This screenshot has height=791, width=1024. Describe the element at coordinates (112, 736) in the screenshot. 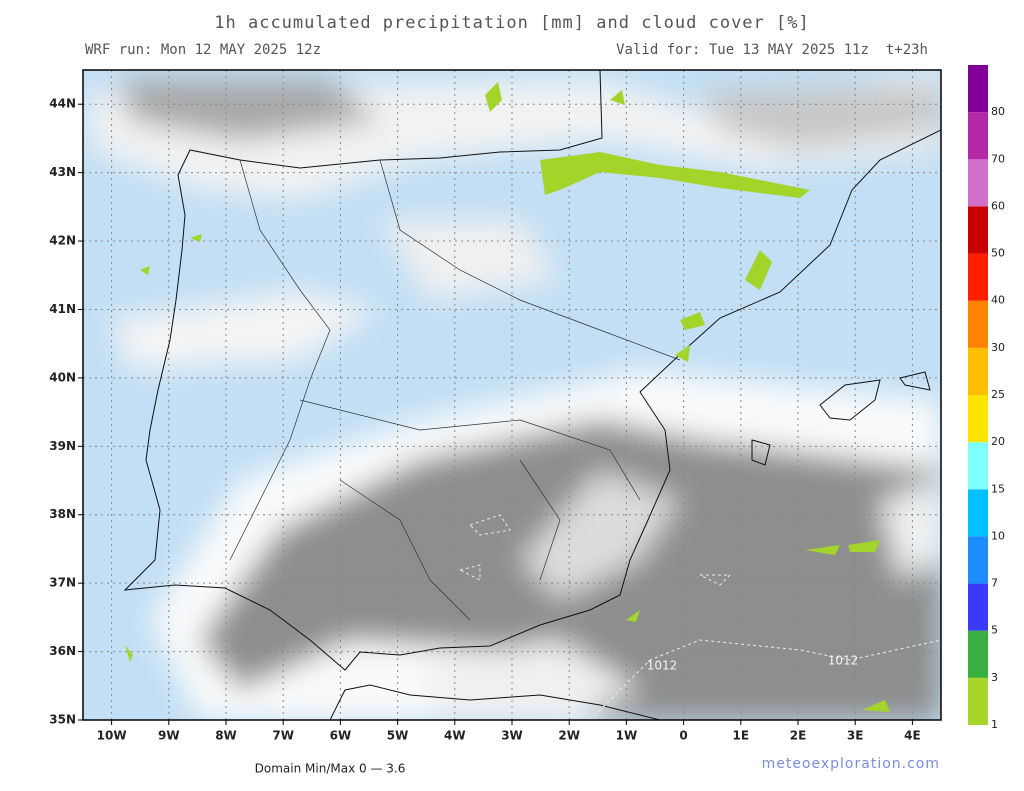

I see `x-tick-label: 10W` at that location.